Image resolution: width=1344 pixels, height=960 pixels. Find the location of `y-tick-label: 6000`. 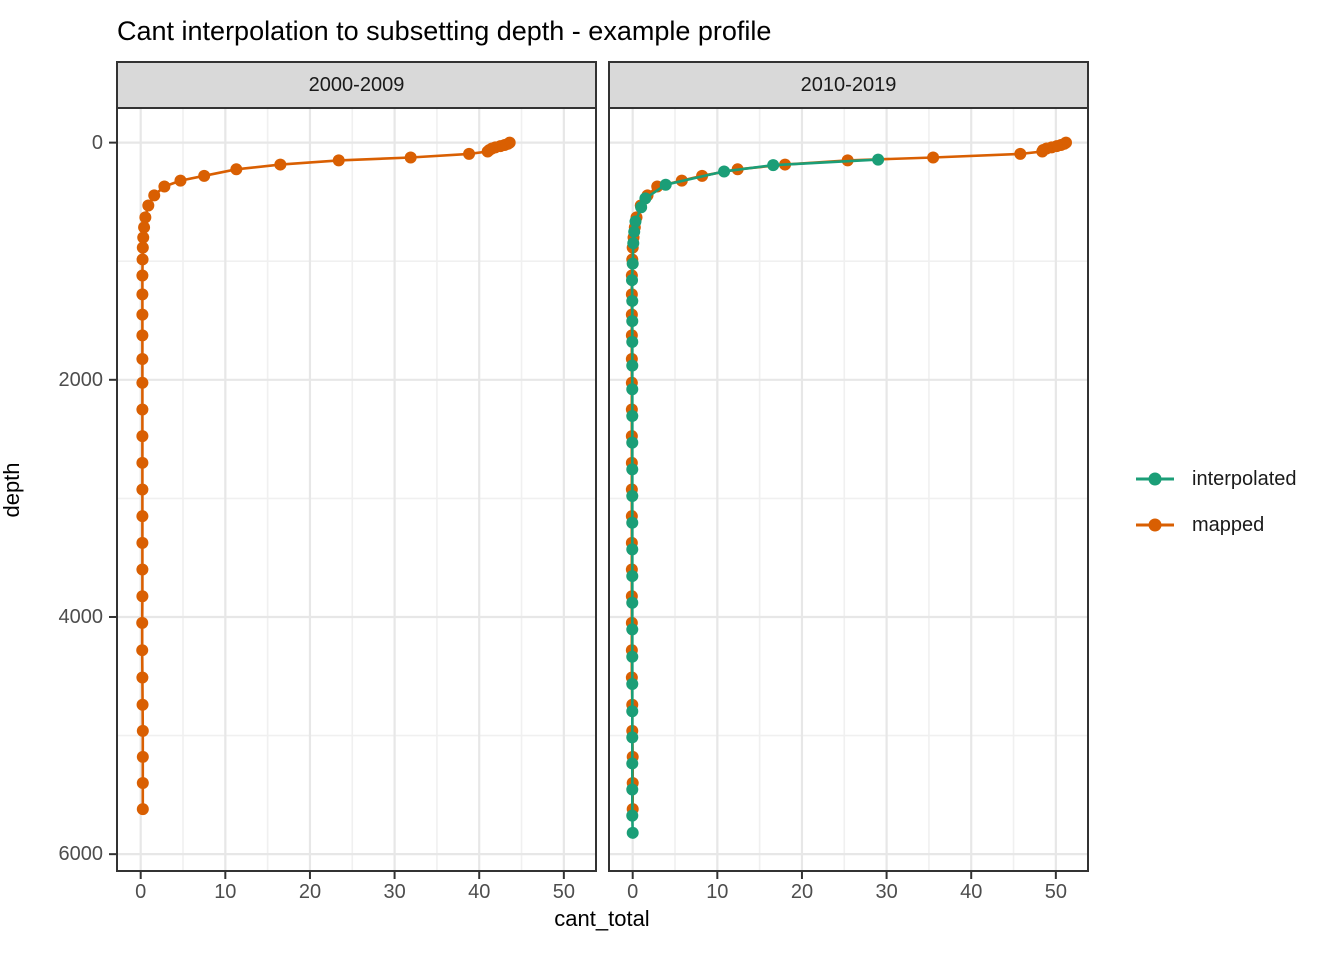

y-tick-label: 6000 is located at coordinates (81, 854).